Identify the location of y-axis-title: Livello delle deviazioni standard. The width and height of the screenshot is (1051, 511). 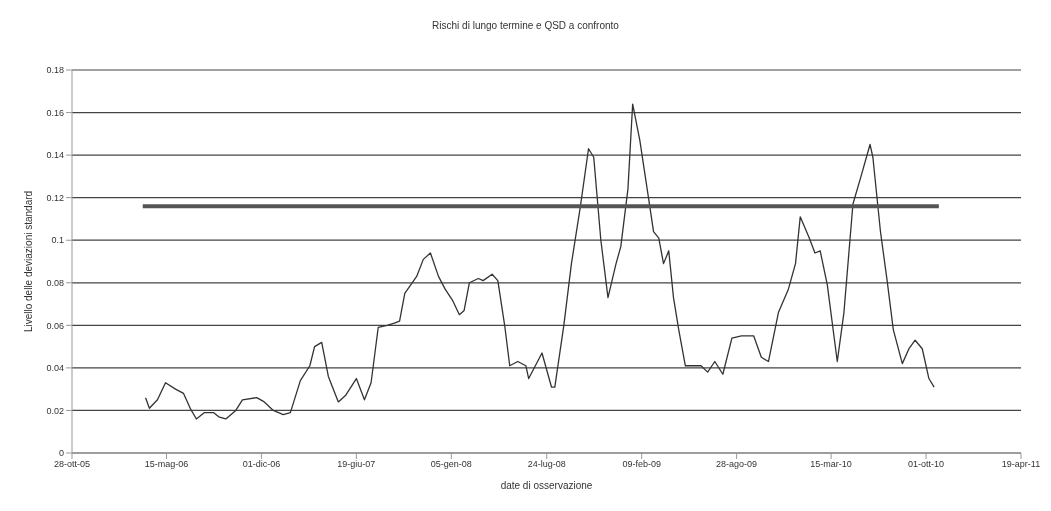
(28, 261).